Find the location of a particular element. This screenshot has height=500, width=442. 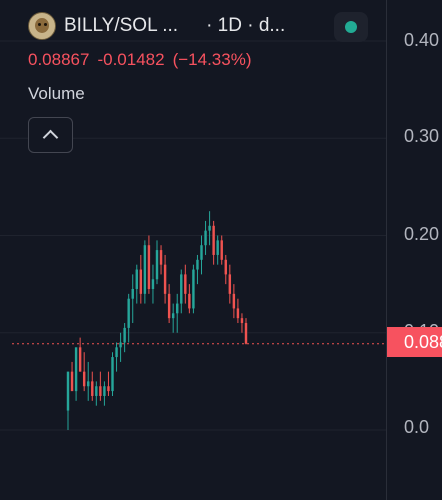

price-change-percent: (−14.33%) is located at coordinates (212, 59).